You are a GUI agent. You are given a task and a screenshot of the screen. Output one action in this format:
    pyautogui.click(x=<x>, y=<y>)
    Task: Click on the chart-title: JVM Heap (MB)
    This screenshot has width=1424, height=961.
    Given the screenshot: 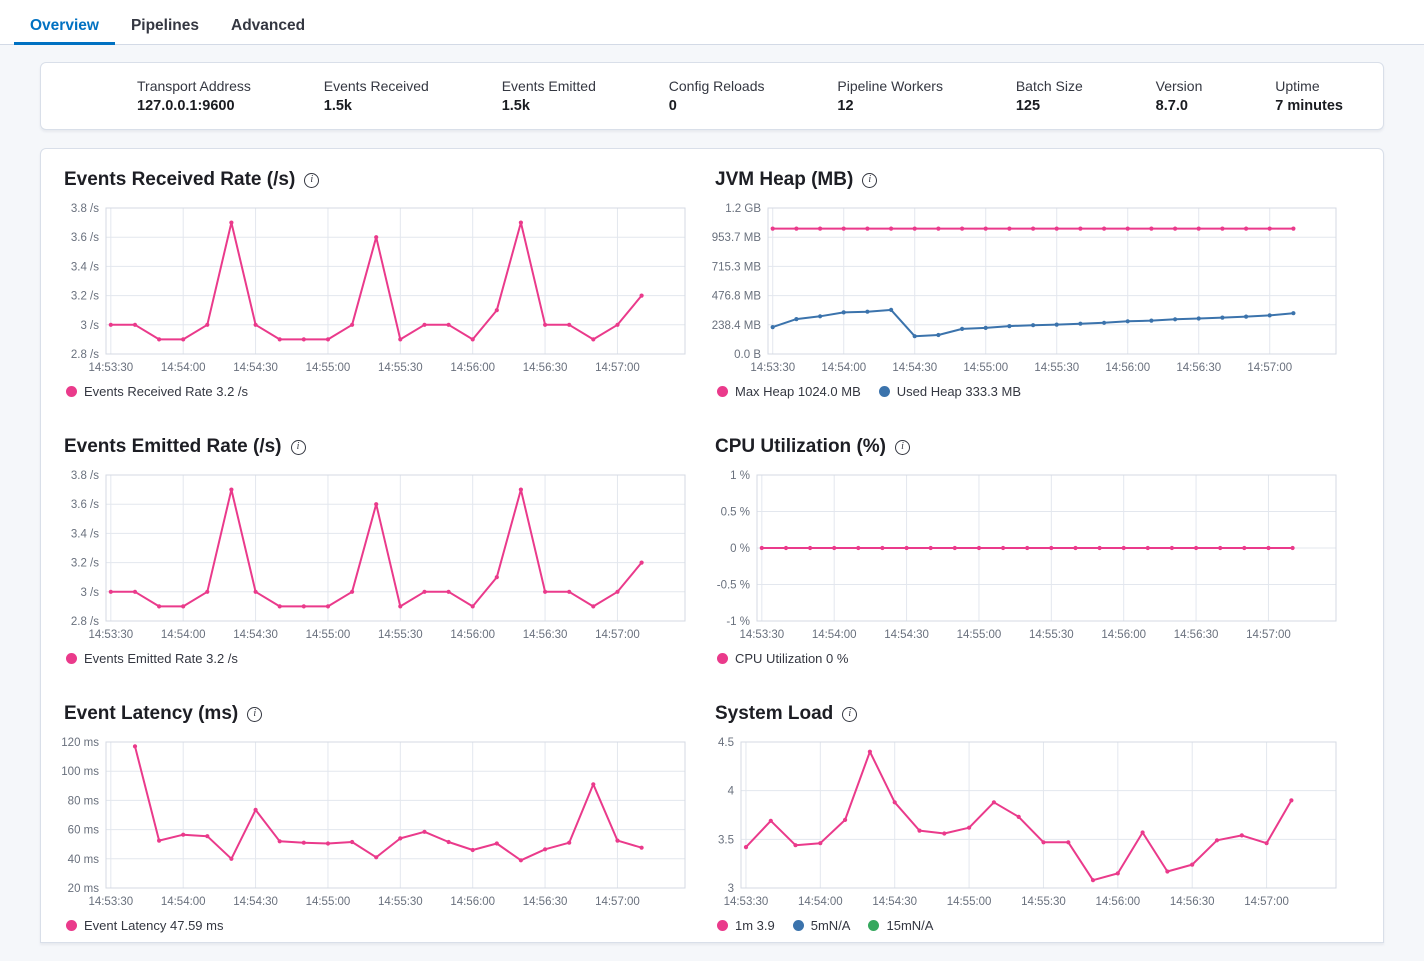 What is the action you would take?
    pyautogui.click(x=784, y=179)
    